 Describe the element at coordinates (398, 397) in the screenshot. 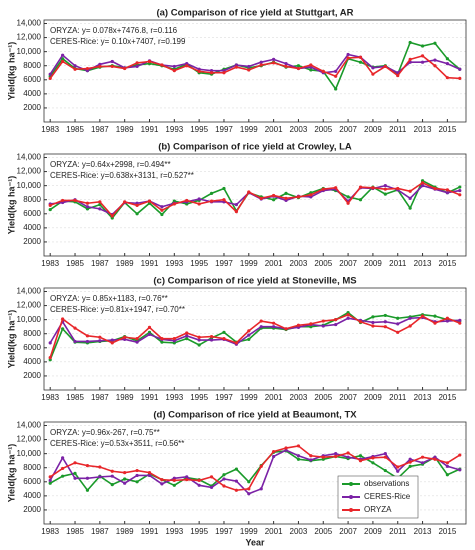

I see `x-tick-label: 2011` at that location.